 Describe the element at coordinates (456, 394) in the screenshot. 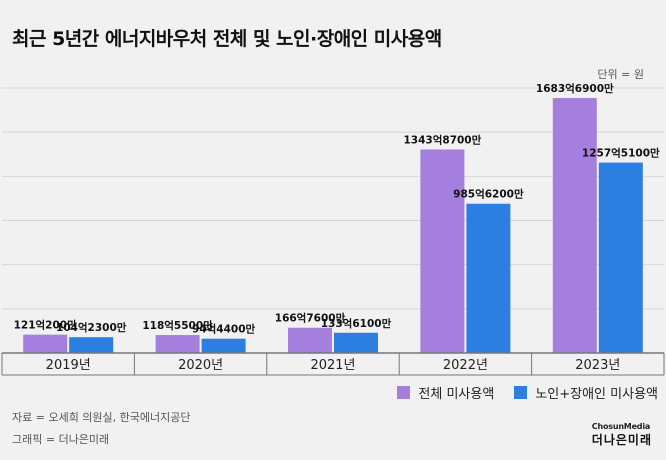

I see `legend-label-series1: 전체 미사용액` at that location.